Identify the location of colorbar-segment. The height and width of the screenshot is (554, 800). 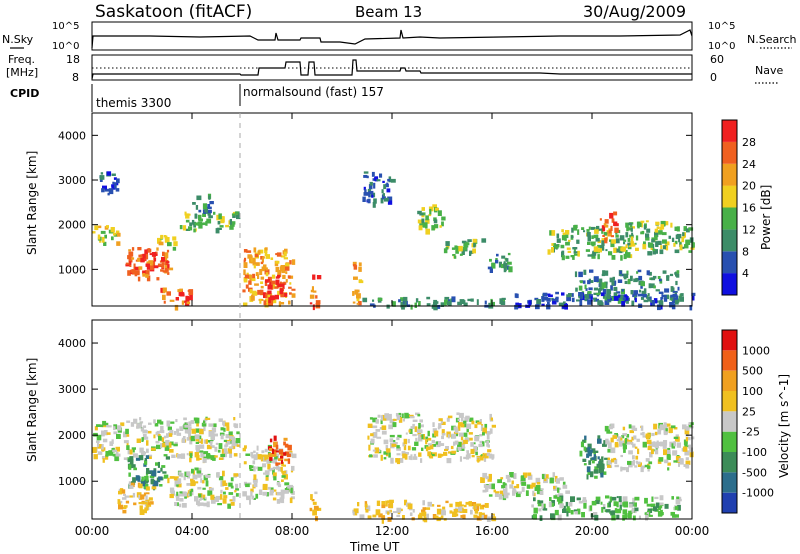
(729, 360).